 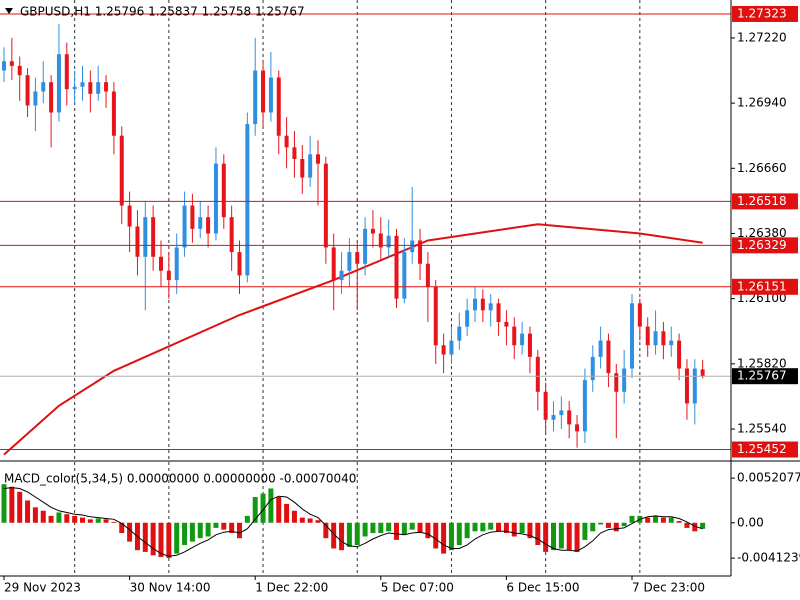 I want to click on last-price-label: 1.25767, so click(x=762, y=376).